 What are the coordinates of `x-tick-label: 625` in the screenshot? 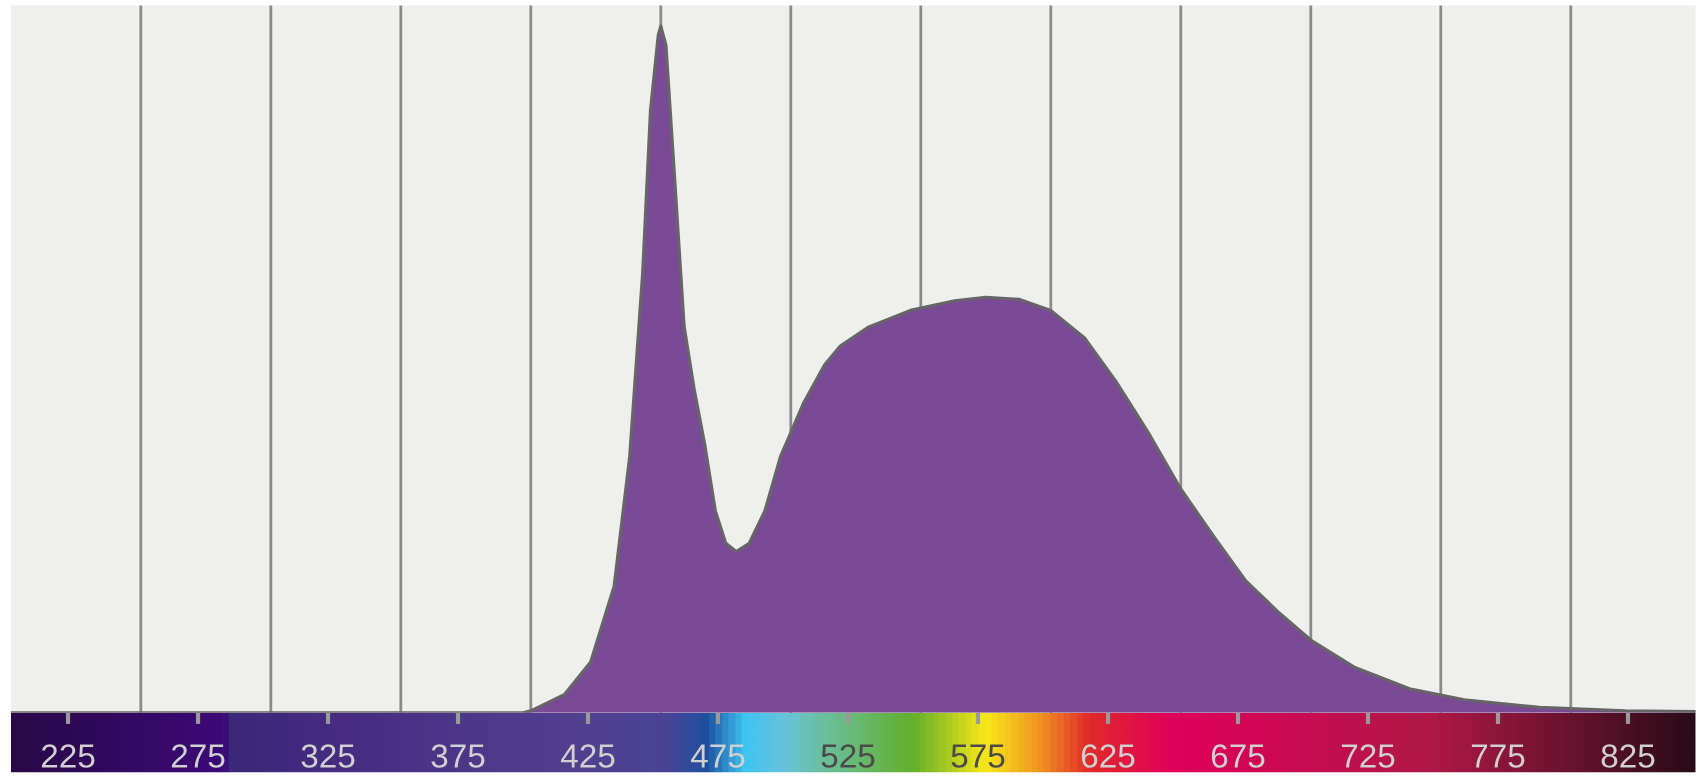 It's located at (1108, 756).